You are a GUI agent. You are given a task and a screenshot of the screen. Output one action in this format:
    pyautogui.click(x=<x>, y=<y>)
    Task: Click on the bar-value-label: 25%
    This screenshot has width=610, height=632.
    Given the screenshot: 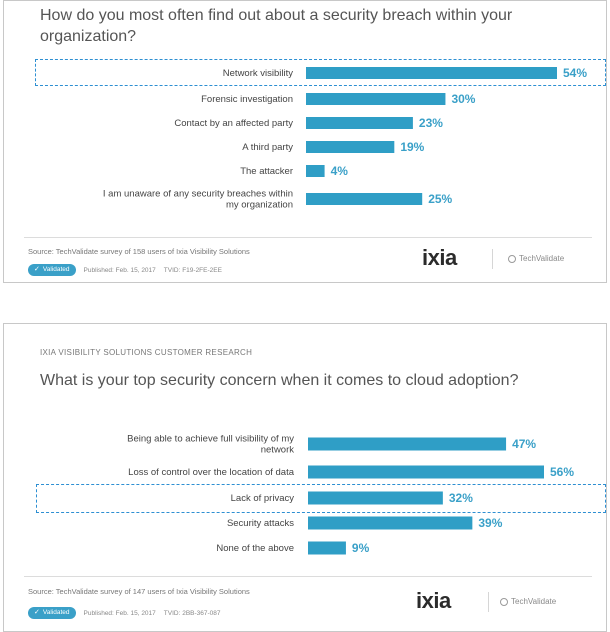 What is the action you would take?
    pyautogui.click(x=440, y=199)
    